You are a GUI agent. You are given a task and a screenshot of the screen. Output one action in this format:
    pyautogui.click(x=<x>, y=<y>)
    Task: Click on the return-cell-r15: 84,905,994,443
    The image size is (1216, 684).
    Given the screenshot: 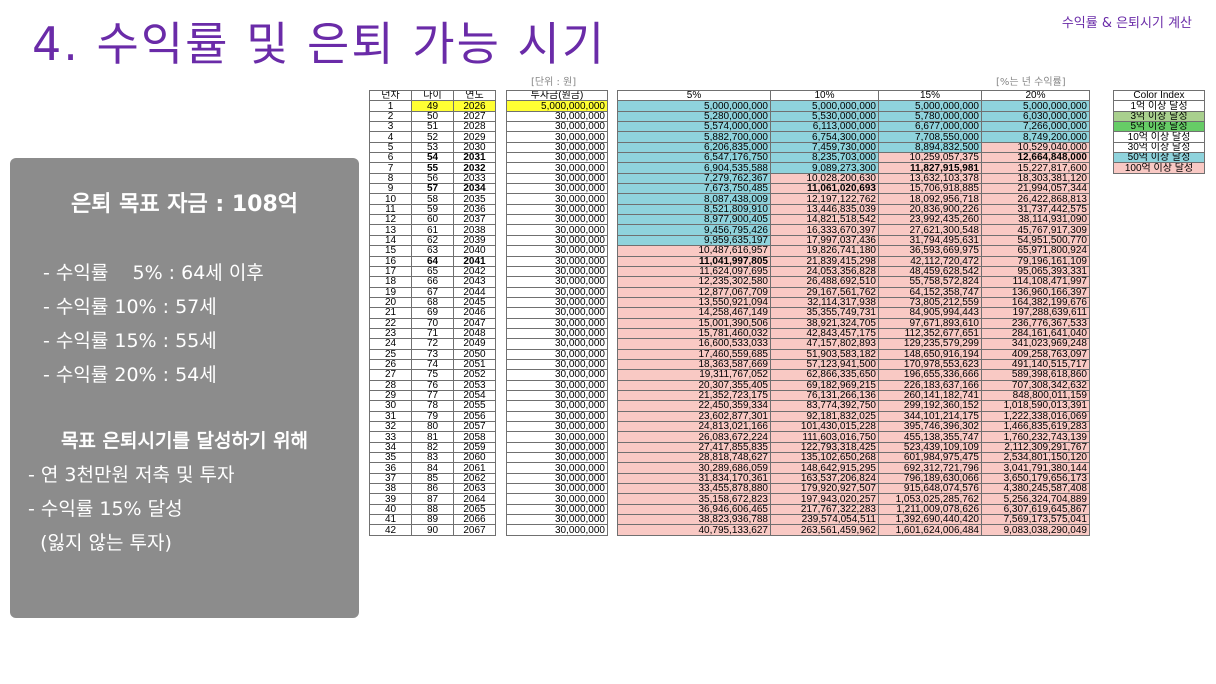 What is the action you would take?
    pyautogui.click(x=930, y=313)
    